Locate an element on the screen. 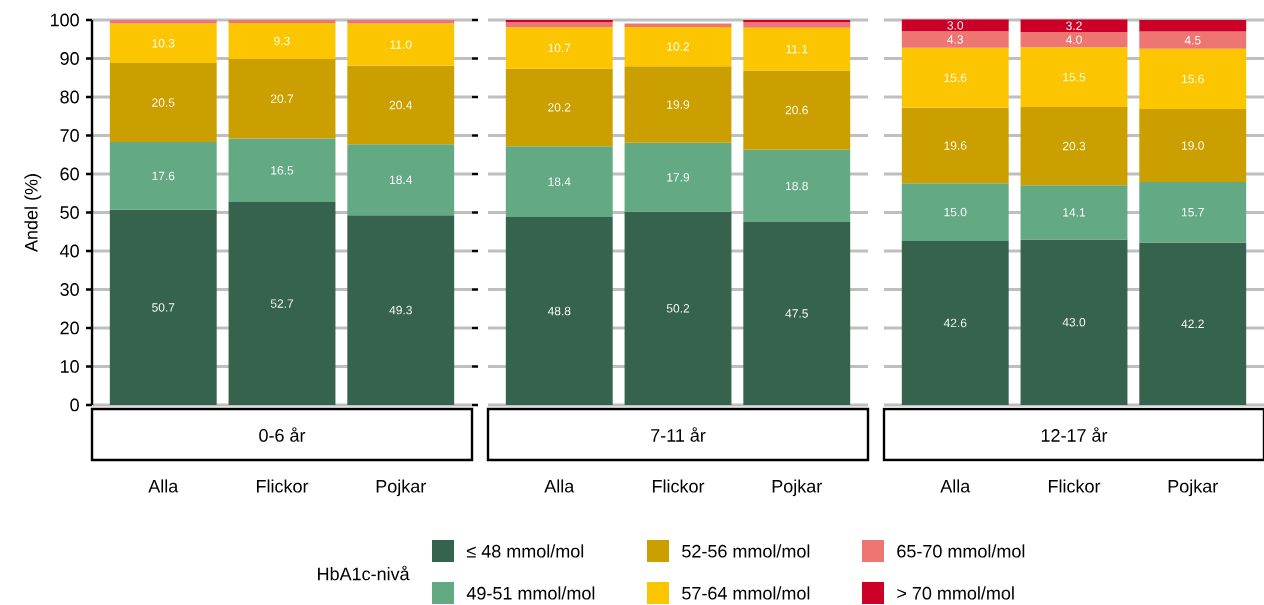  legend-title: HbA1c-nivå is located at coordinates (364, 573).